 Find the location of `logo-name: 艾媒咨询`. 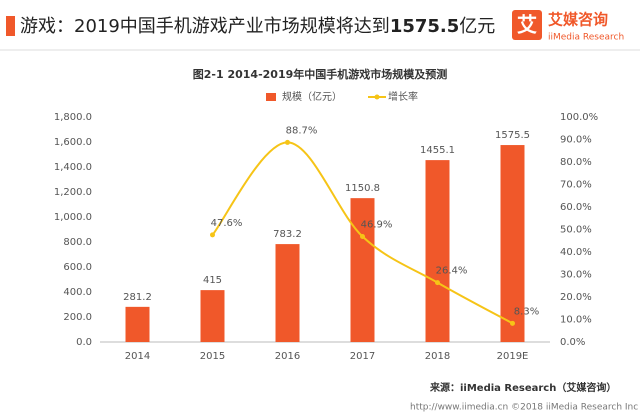

logo-name: 艾媒咨询 is located at coordinates (578, 20).